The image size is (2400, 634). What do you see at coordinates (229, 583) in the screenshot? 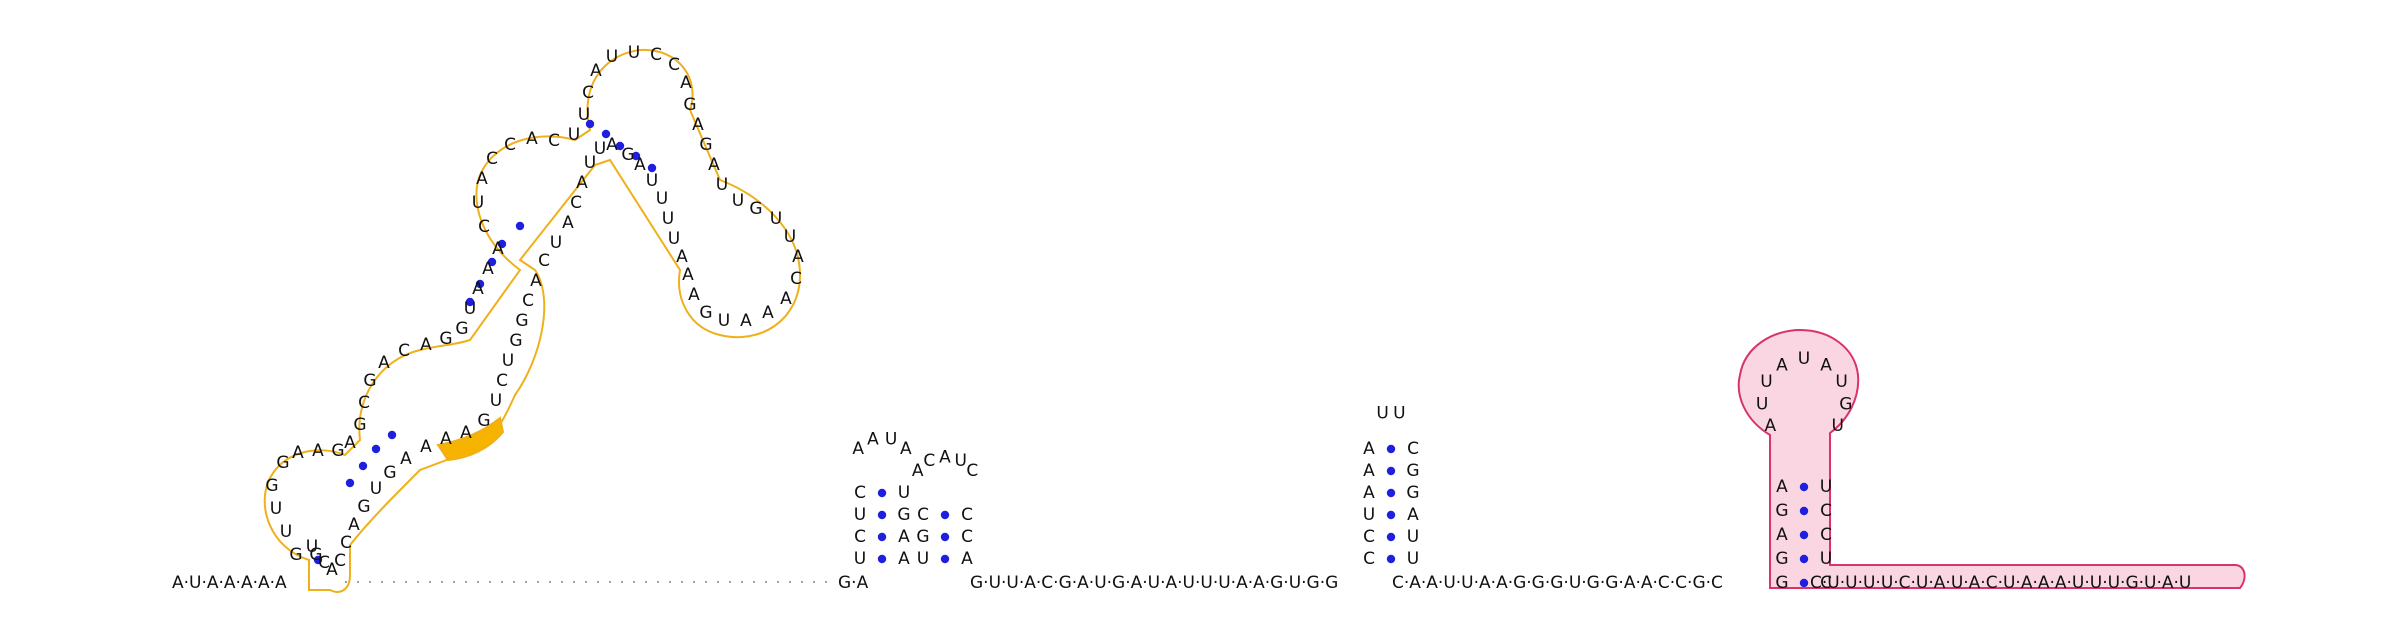
I see `seq-left: A·U·A·A·A·A·A` at bounding box center [229, 583].